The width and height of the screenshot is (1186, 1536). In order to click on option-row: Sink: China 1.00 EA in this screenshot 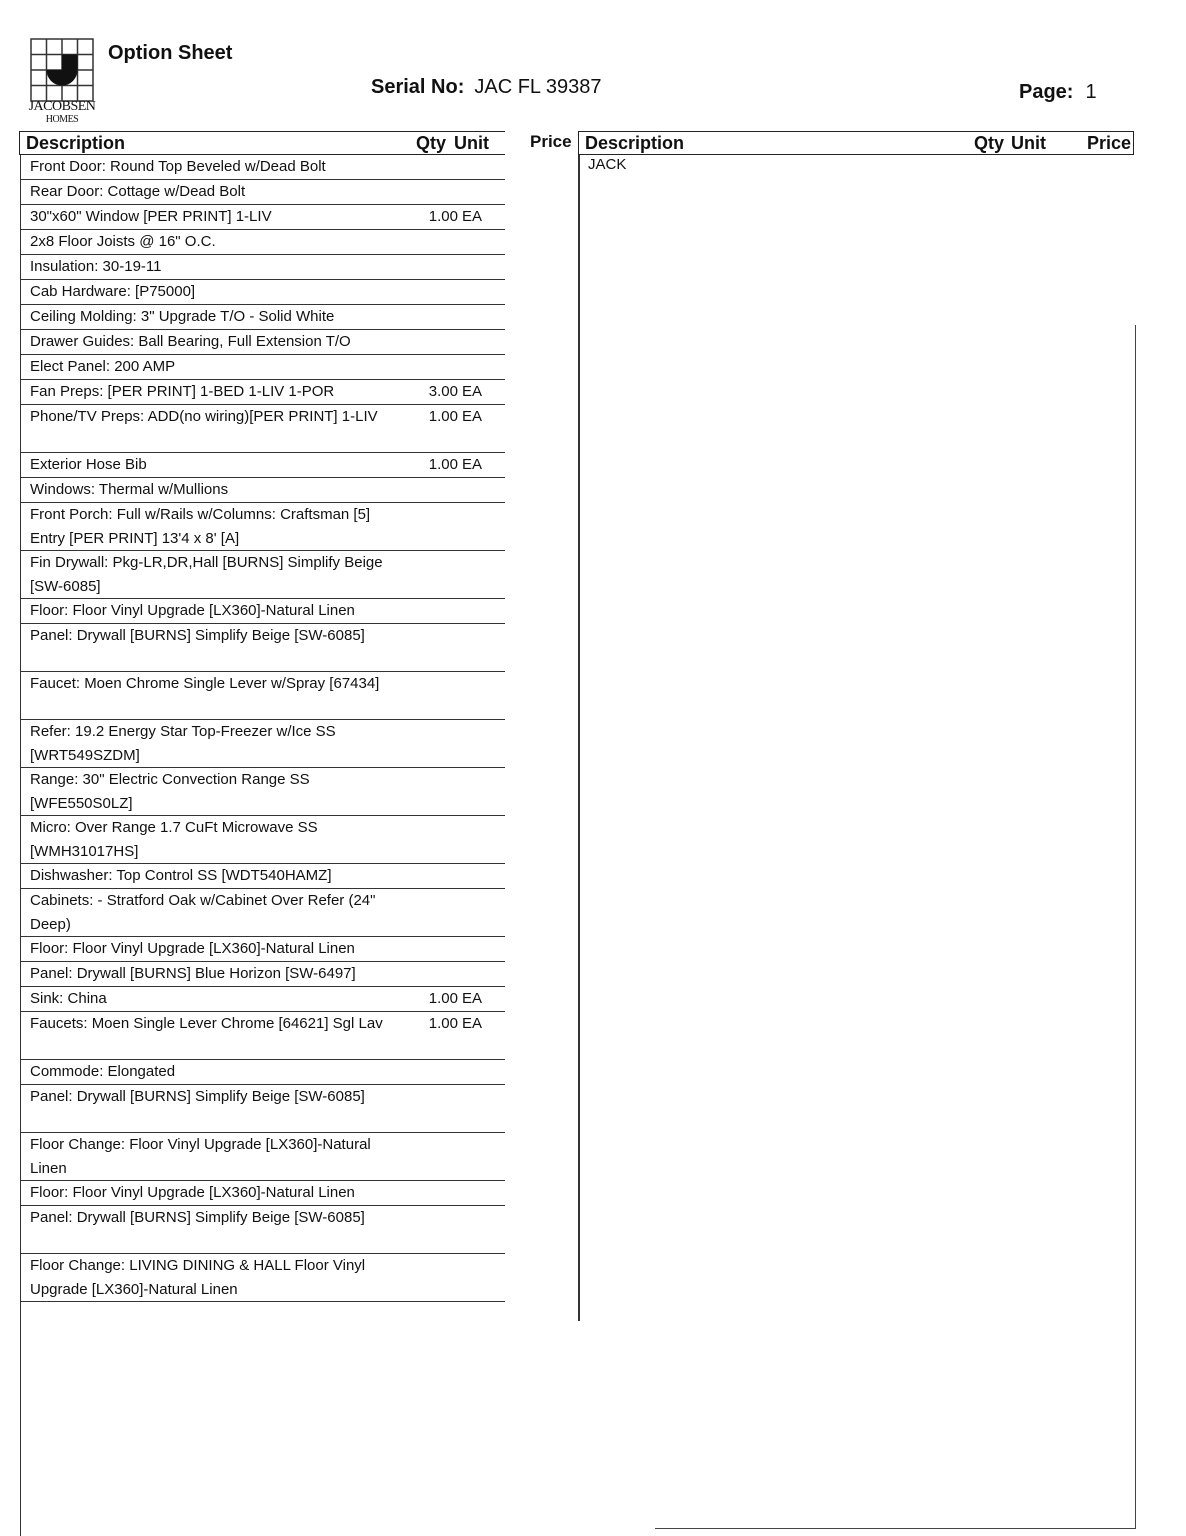, I will do `click(262, 999)`.